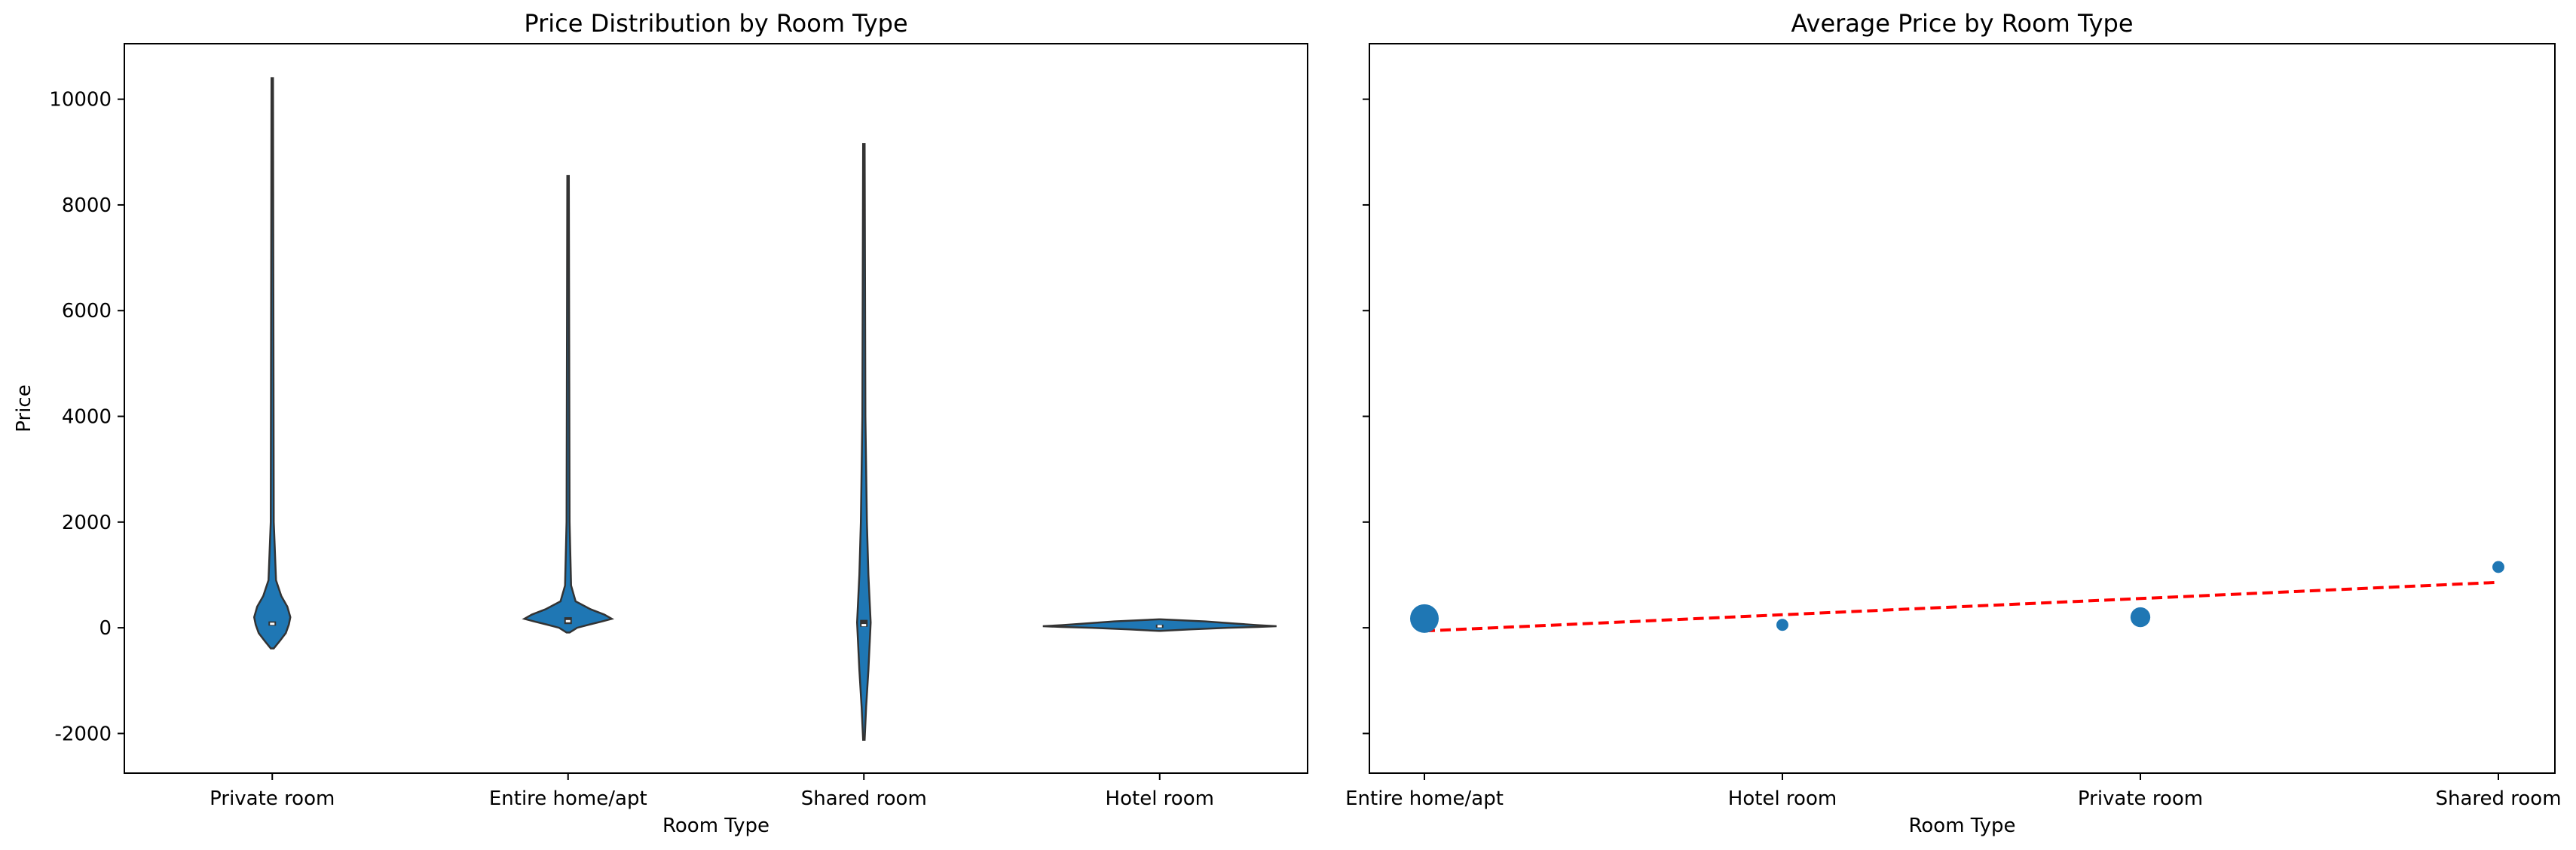 The height and width of the screenshot is (850, 2576). What do you see at coordinates (105, 628) in the screenshot?
I see `y-tick-label: 0` at bounding box center [105, 628].